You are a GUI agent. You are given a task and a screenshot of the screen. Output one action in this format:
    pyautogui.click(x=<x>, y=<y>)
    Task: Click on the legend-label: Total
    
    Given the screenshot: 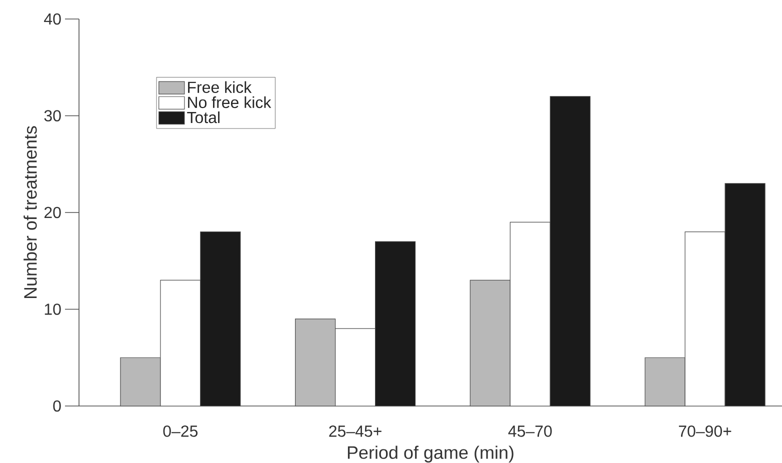 What is the action you would take?
    pyautogui.click(x=203, y=117)
    